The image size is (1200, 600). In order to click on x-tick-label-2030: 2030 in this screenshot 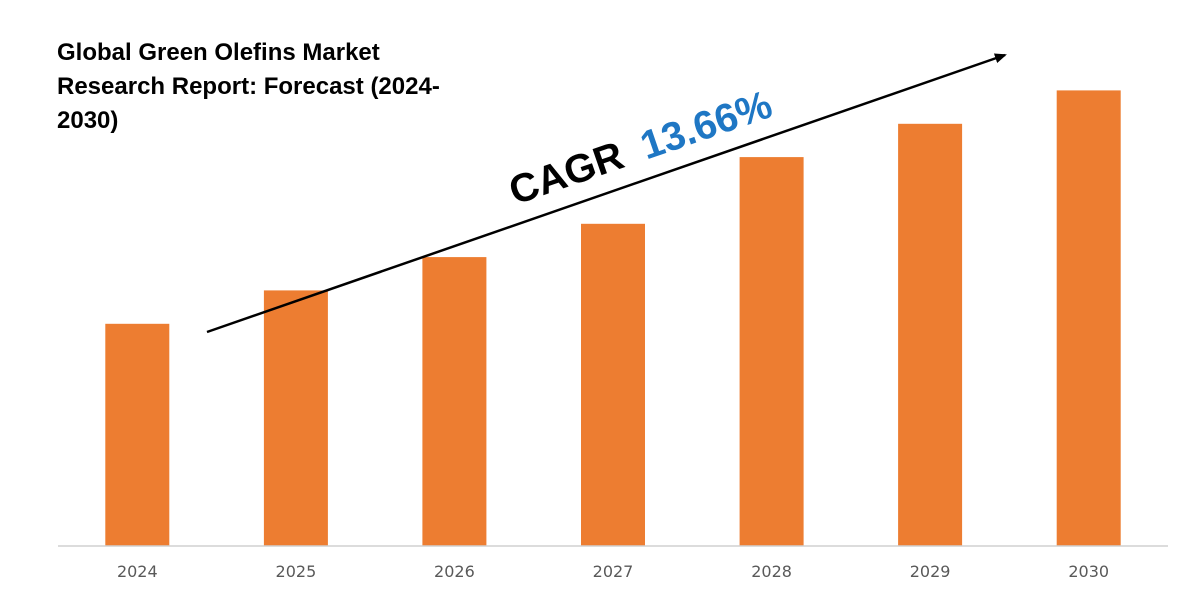, I will do `click(1088, 571)`.